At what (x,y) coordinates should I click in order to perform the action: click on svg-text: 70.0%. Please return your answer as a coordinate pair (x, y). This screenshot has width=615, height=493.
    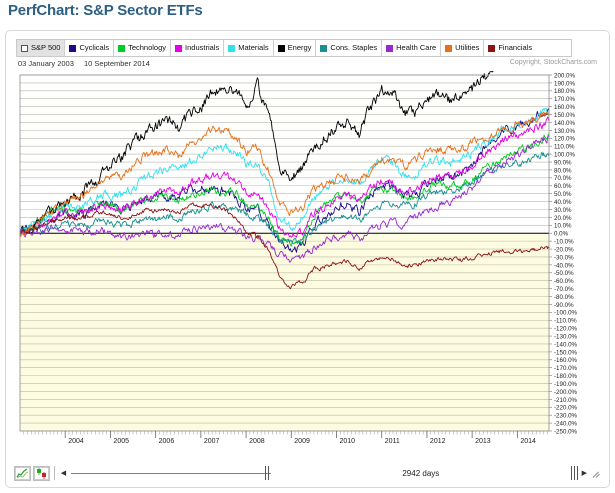
    Looking at the image, I should click on (563, 178).